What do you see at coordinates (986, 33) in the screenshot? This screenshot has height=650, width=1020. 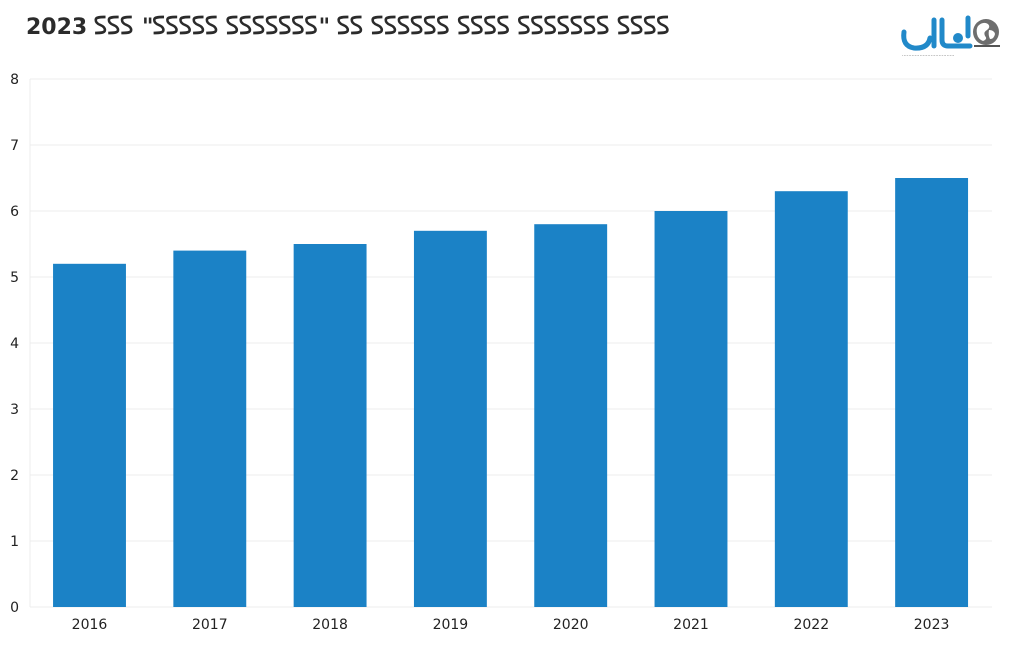 I see `globe-icon` at bounding box center [986, 33].